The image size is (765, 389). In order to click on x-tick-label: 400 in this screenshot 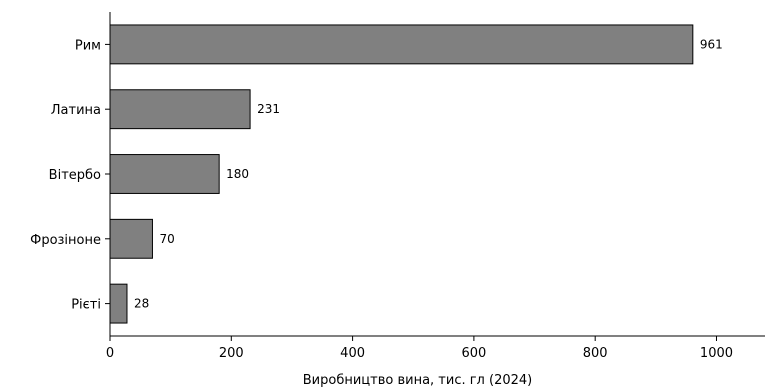, I will do `click(352, 353)`.